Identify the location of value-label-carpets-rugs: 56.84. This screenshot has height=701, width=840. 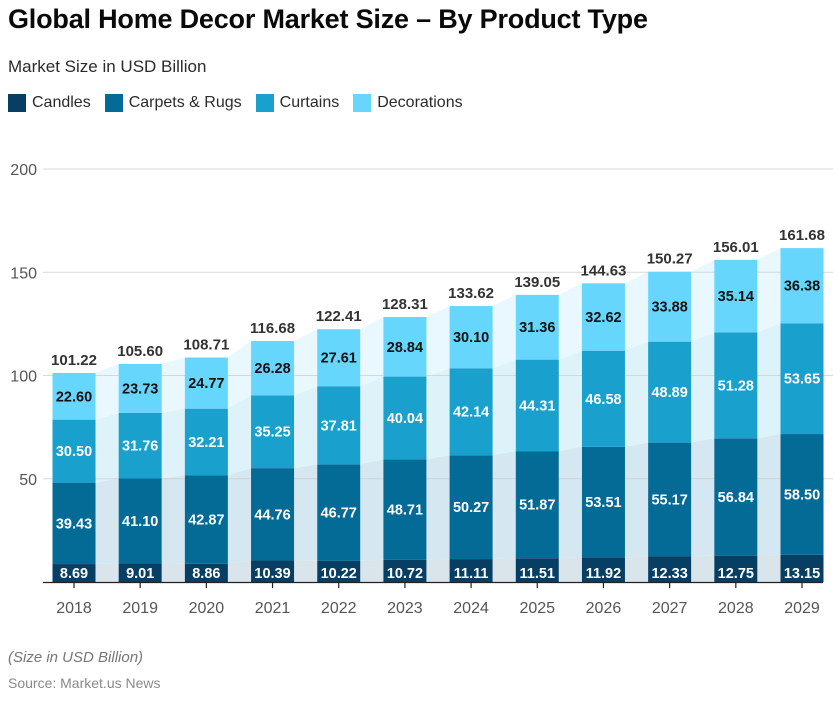
(736, 498).